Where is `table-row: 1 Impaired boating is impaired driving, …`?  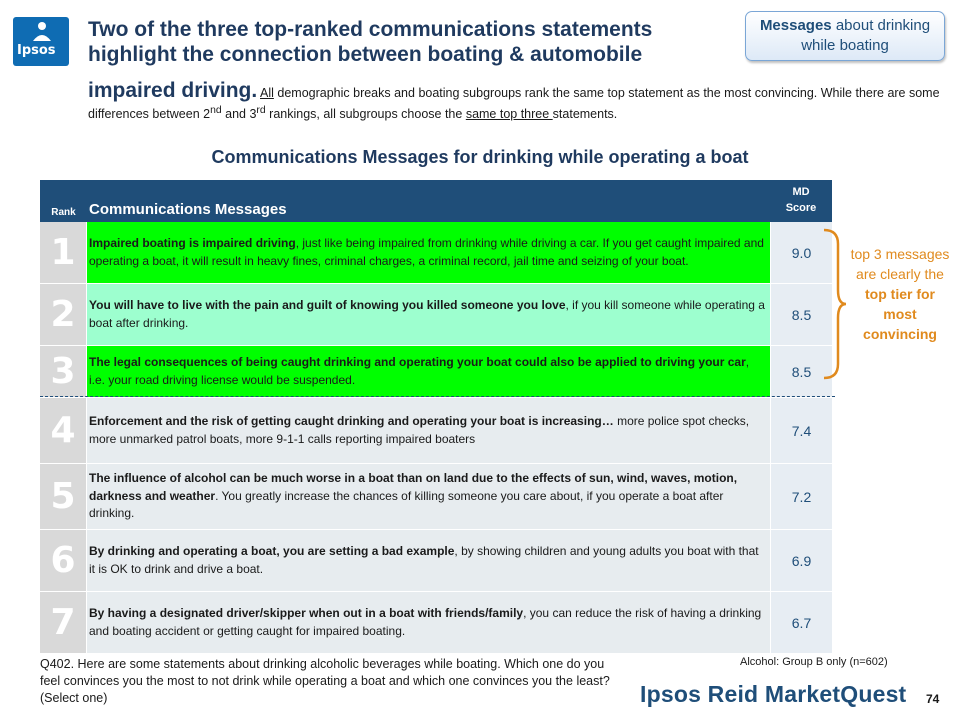 table-row: 1 Impaired boating is impaired driving, … is located at coordinates (436, 253).